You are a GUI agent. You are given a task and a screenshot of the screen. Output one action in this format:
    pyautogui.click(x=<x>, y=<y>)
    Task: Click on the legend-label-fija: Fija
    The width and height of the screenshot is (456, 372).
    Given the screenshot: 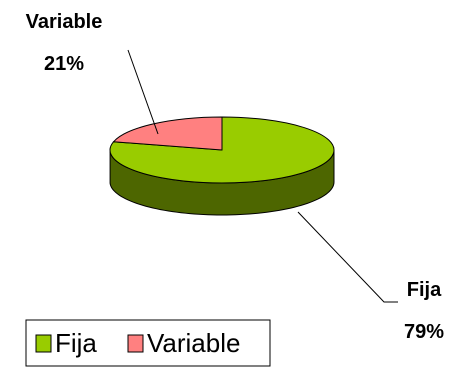 What is the action you would take?
    pyautogui.click(x=76, y=343)
    